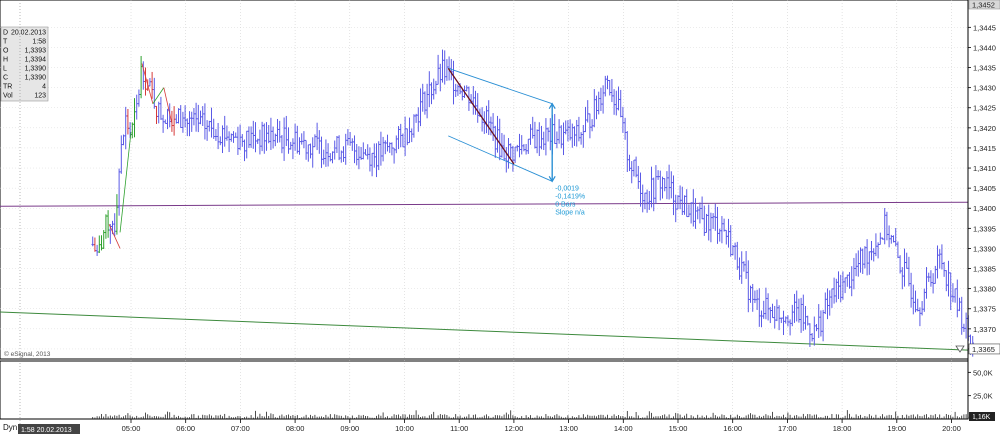  What do you see at coordinates (484, 331) in the screenshot?
I see `trendline` at bounding box center [484, 331].